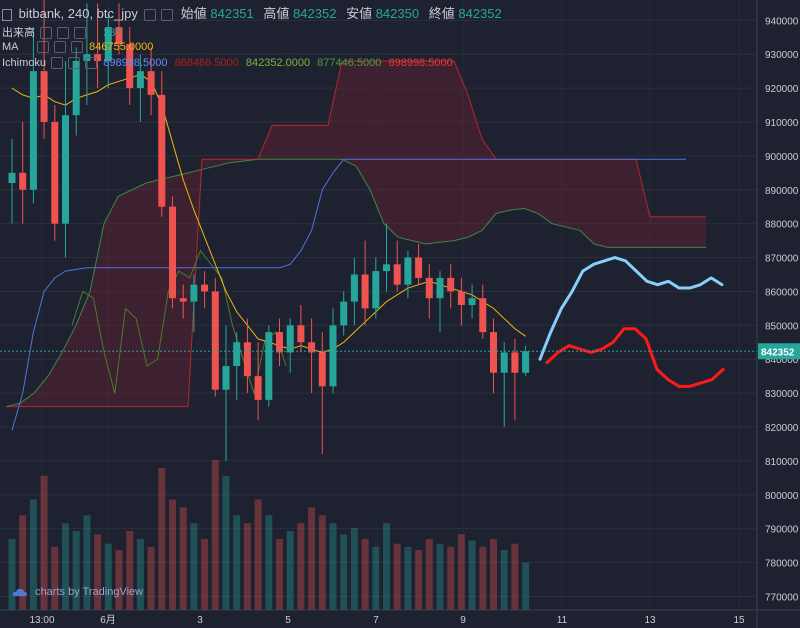 The width and height of the screenshot is (800, 628). Describe the element at coordinates (41, 620) in the screenshot. I see `time-tick-label: 13:00` at that location.